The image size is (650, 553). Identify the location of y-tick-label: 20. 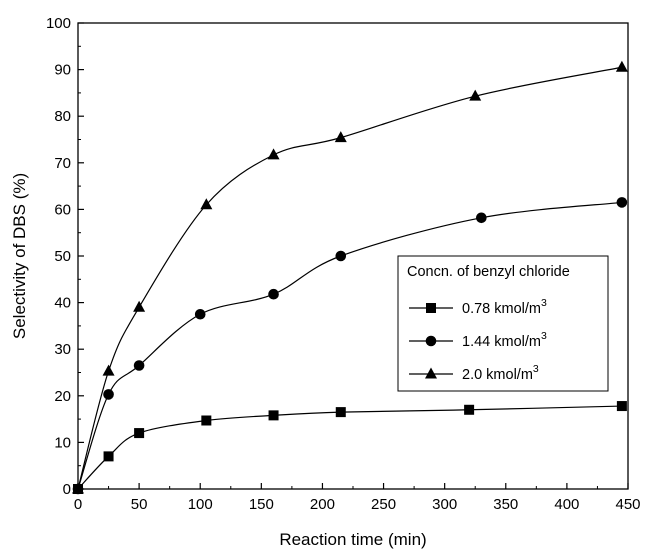
(62, 396).